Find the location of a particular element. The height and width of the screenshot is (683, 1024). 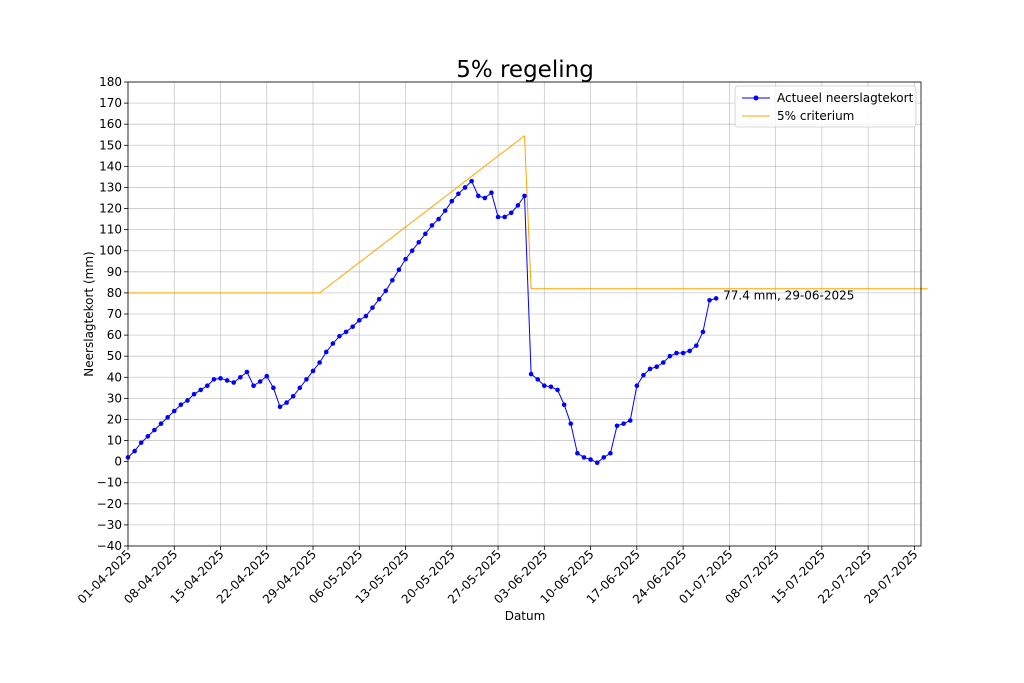

legend-marker-actueel is located at coordinates (756, 98).